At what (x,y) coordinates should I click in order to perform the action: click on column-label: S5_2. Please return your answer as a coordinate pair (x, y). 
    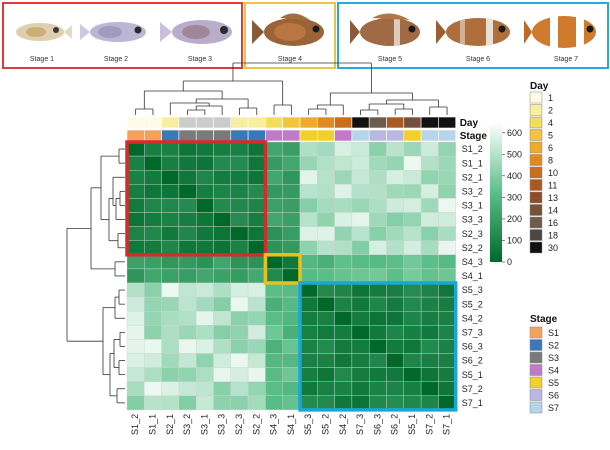
    Looking at the image, I should click on (326, 424).